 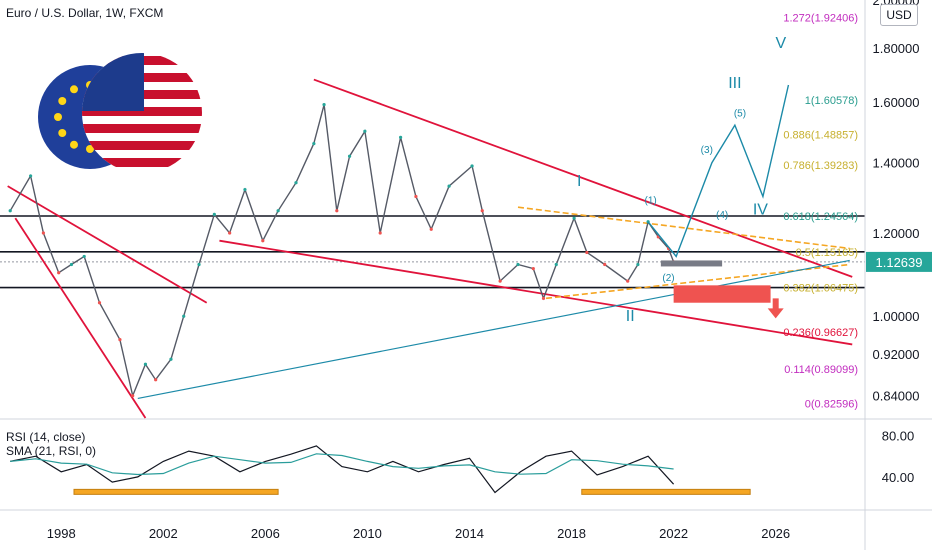 What do you see at coordinates (896, 163) in the screenshot?
I see `price-tick-label: 1.40000` at bounding box center [896, 163].